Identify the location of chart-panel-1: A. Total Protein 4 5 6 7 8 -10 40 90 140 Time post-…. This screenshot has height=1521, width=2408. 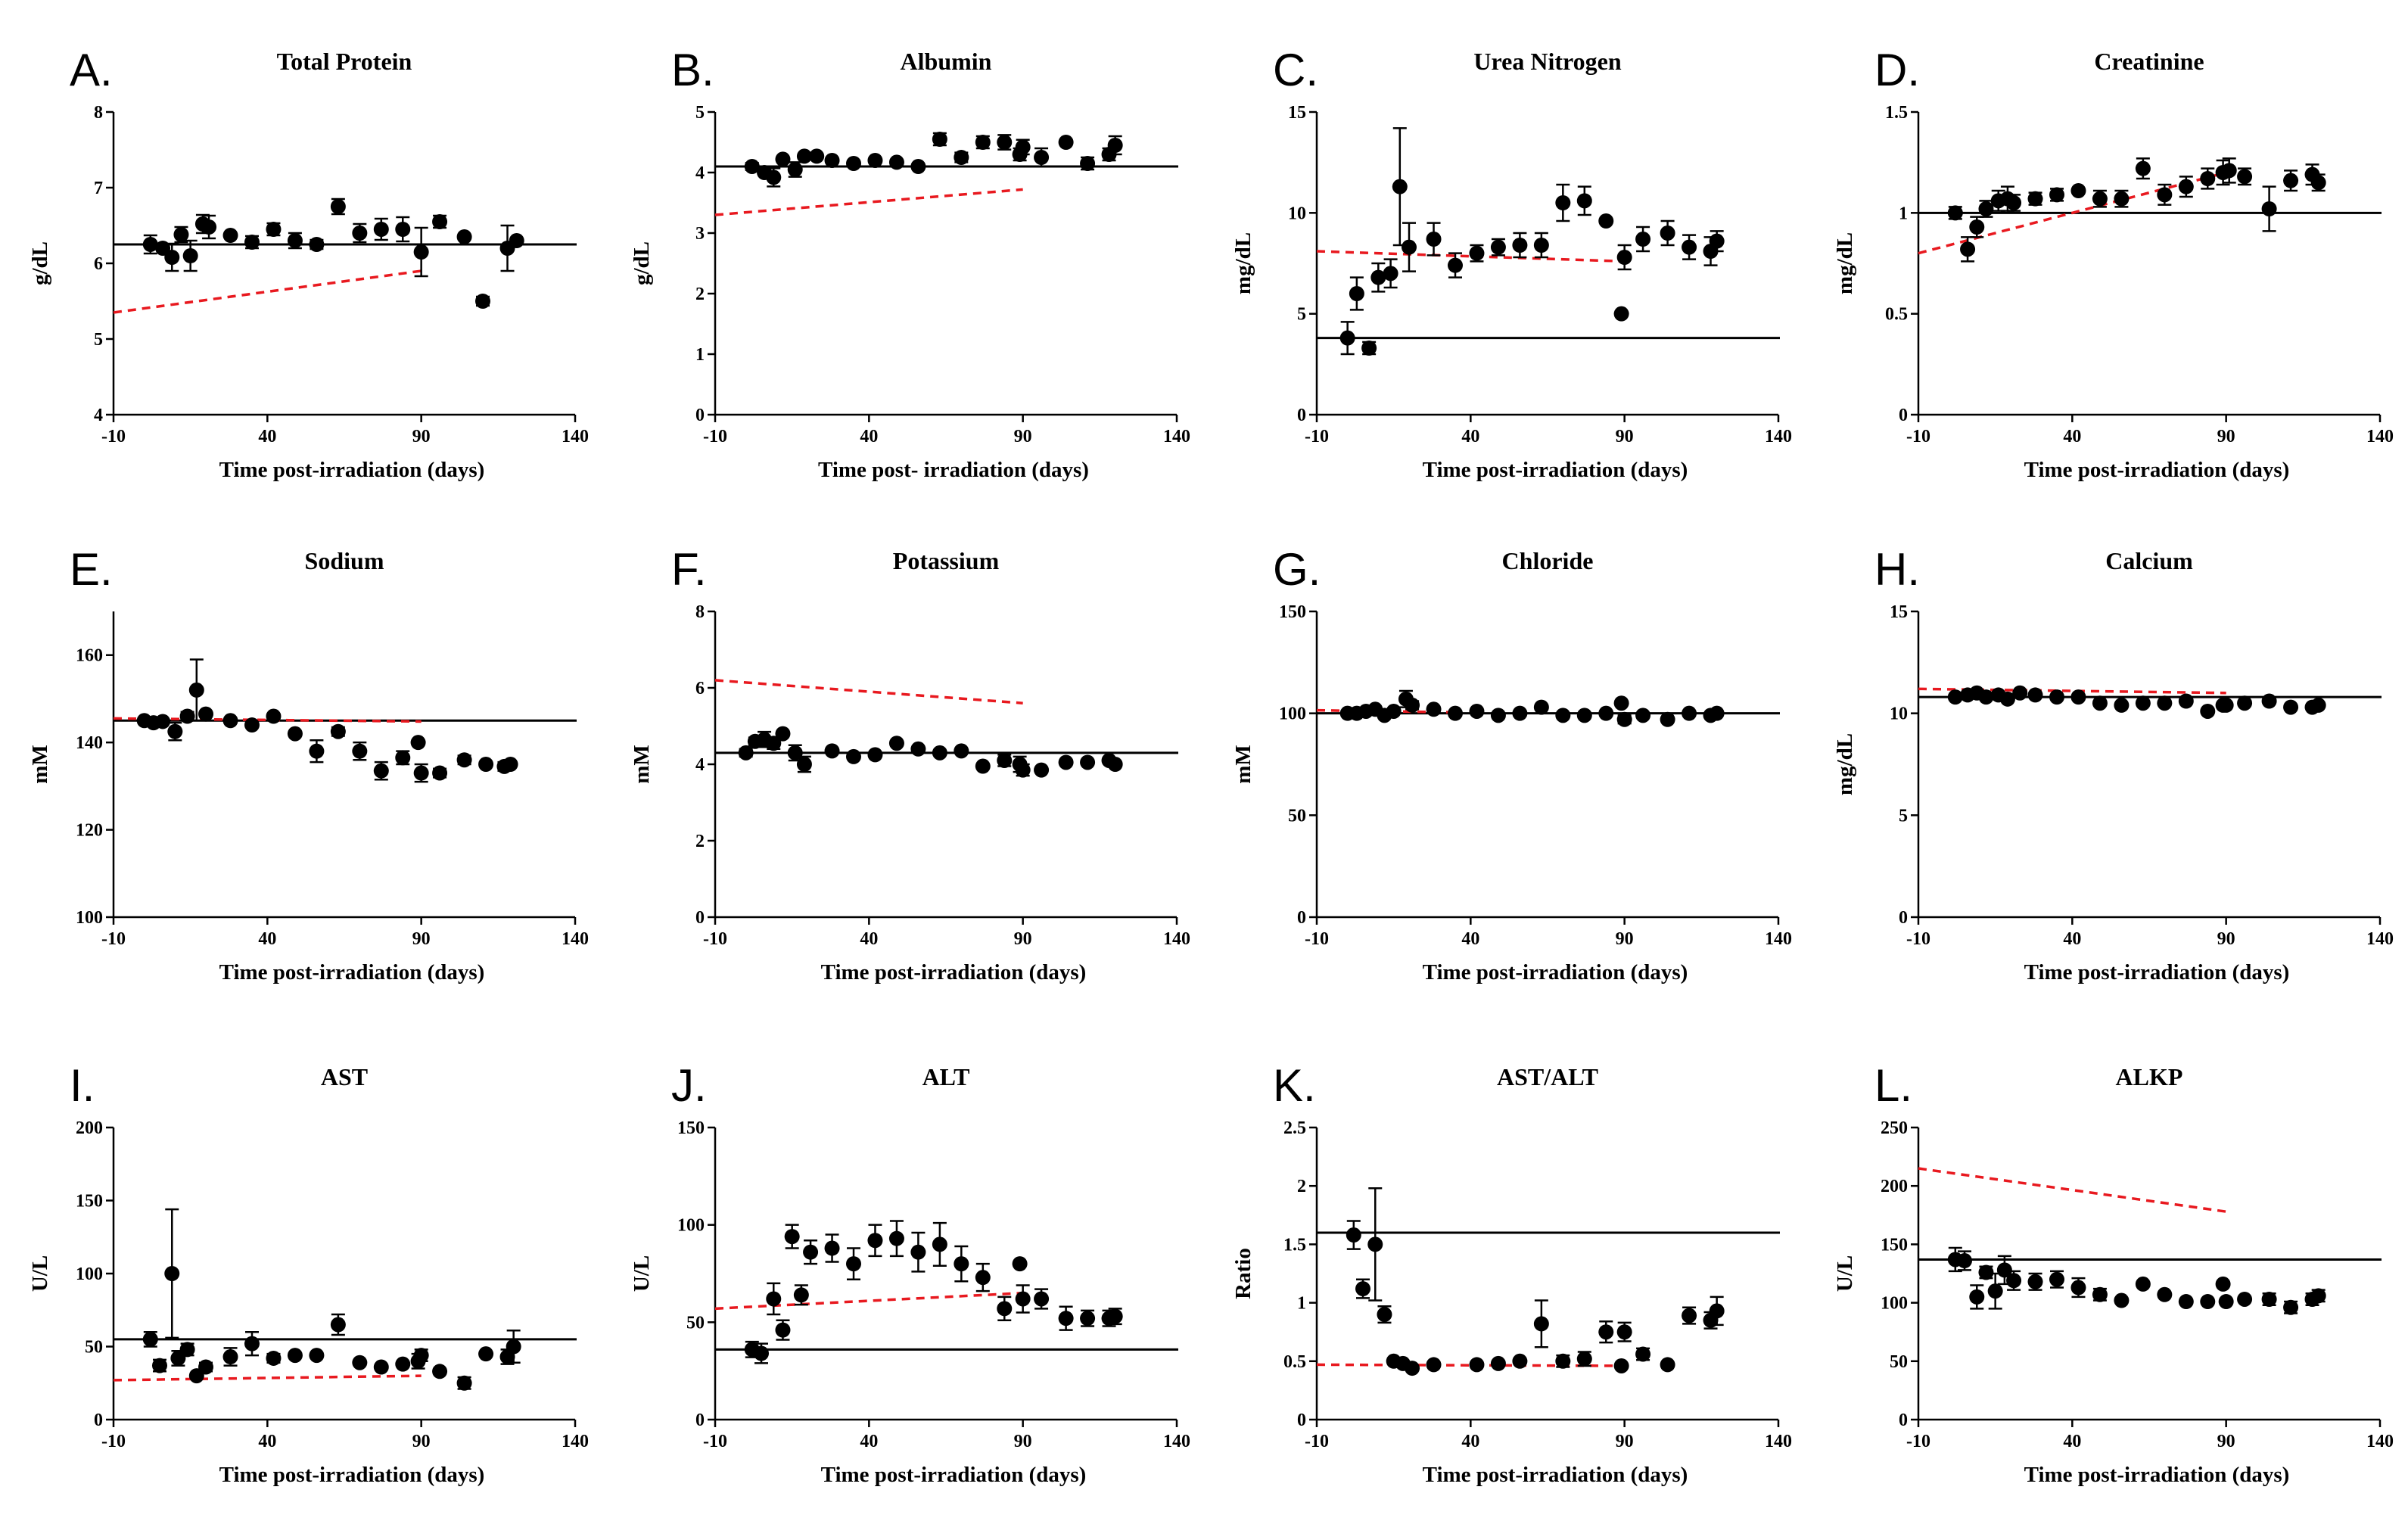
(308, 263).